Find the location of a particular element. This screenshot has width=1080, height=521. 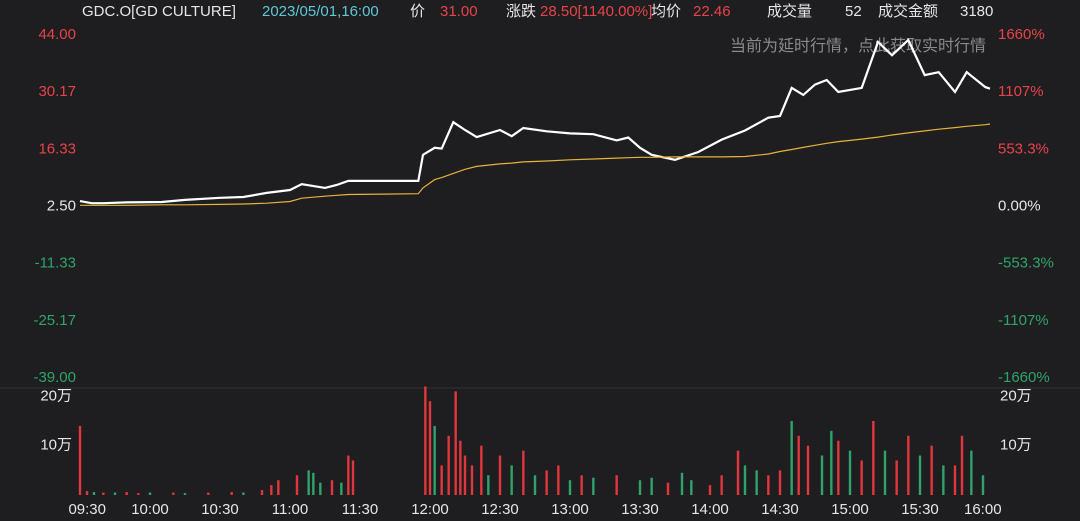

y-tick-label: -25.17 is located at coordinates (54, 320).